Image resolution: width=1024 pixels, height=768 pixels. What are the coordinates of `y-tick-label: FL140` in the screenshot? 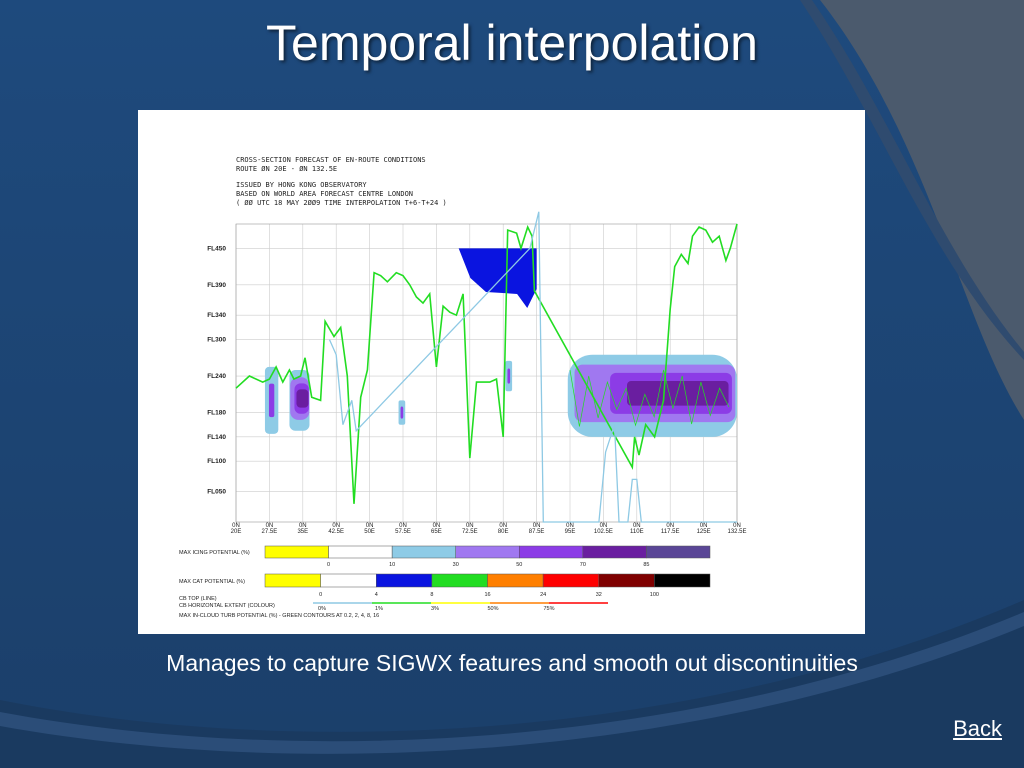 It's located at (216, 437).